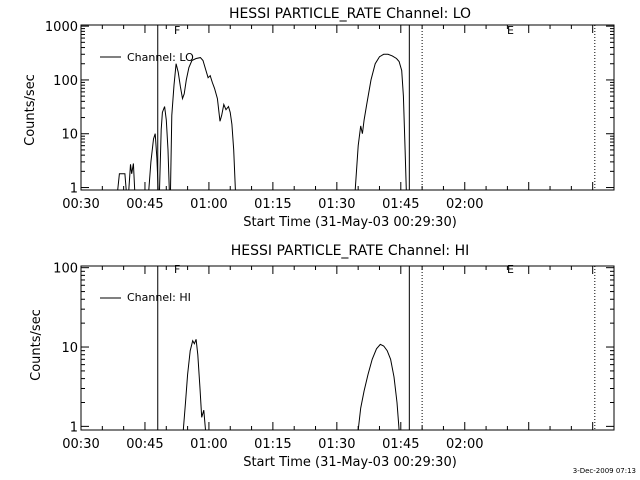  Describe the element at coordinates (61, 27) in the screenshot. I see `y-tick-label: 1000` at that location.